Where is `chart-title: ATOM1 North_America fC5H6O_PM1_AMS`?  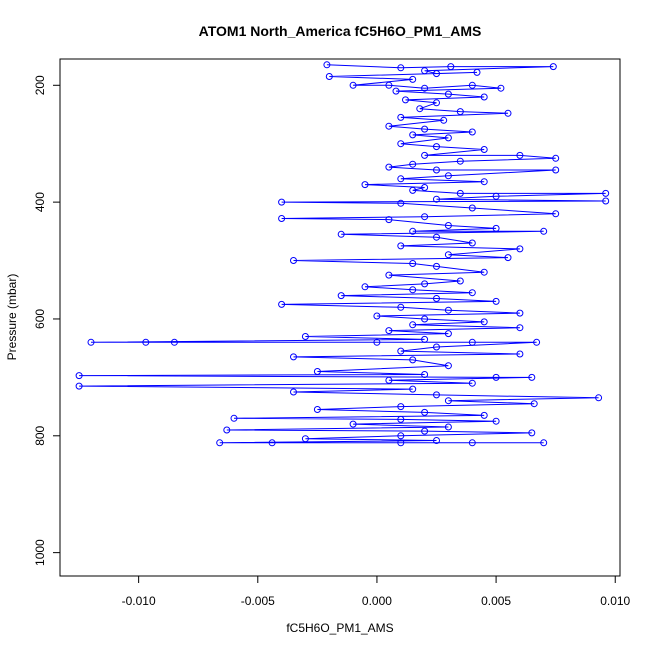
chart-title: ATOM1 North_America fC5H6O_PM1_AMS is located at coordinates (340, 31).